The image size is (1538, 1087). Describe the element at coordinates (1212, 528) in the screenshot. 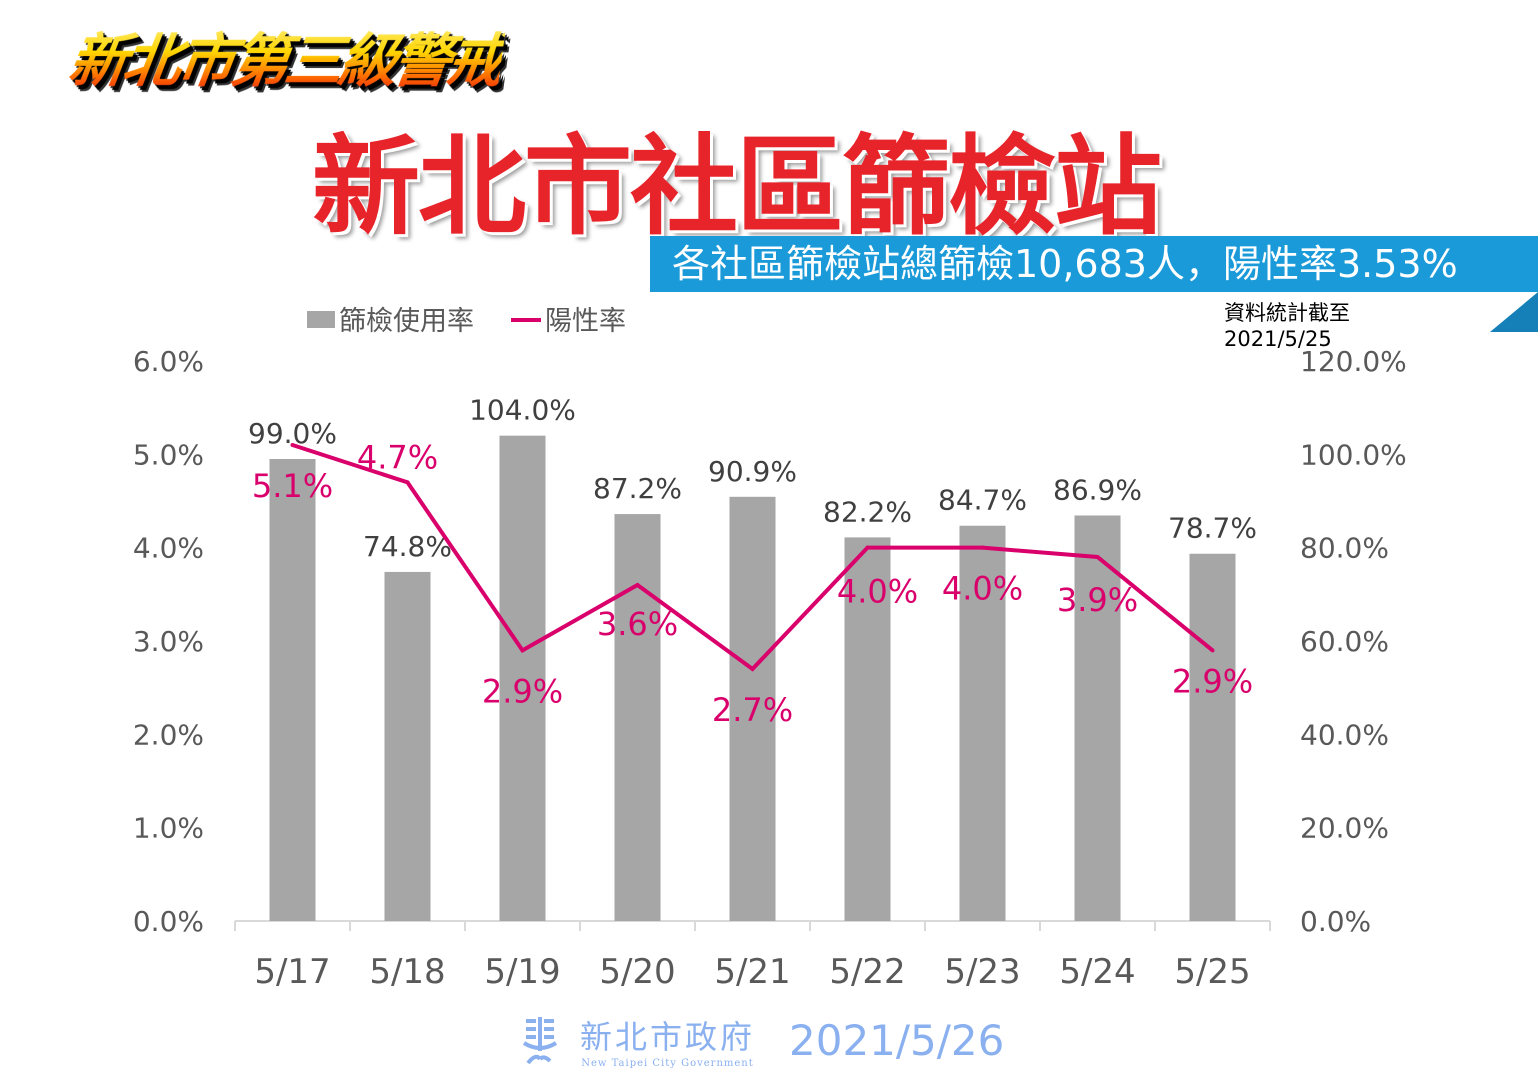

I see `bar-data-label: 78.7%` at that location.